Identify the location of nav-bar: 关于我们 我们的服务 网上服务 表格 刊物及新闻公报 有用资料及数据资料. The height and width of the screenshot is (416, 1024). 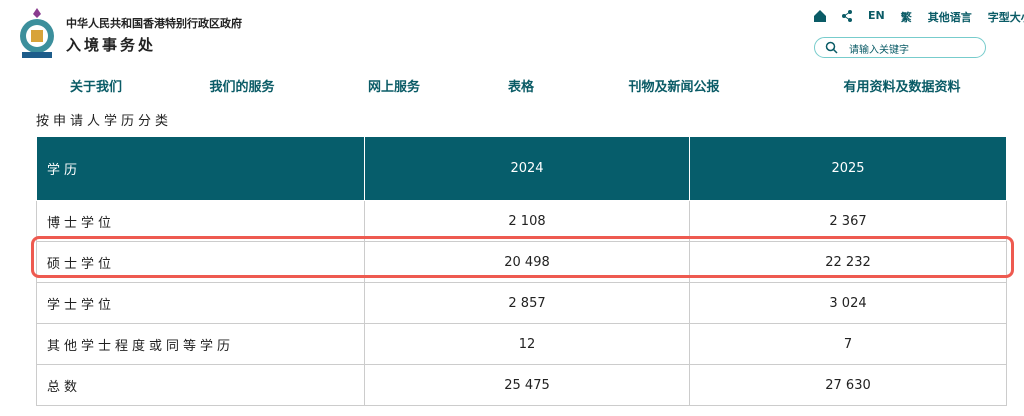
(512, 86).